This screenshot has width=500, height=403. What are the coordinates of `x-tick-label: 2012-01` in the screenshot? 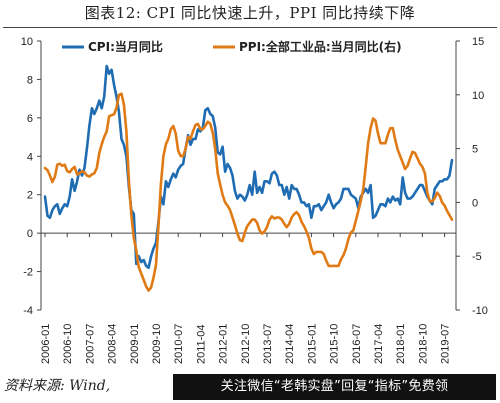 It's located at (224, 344).